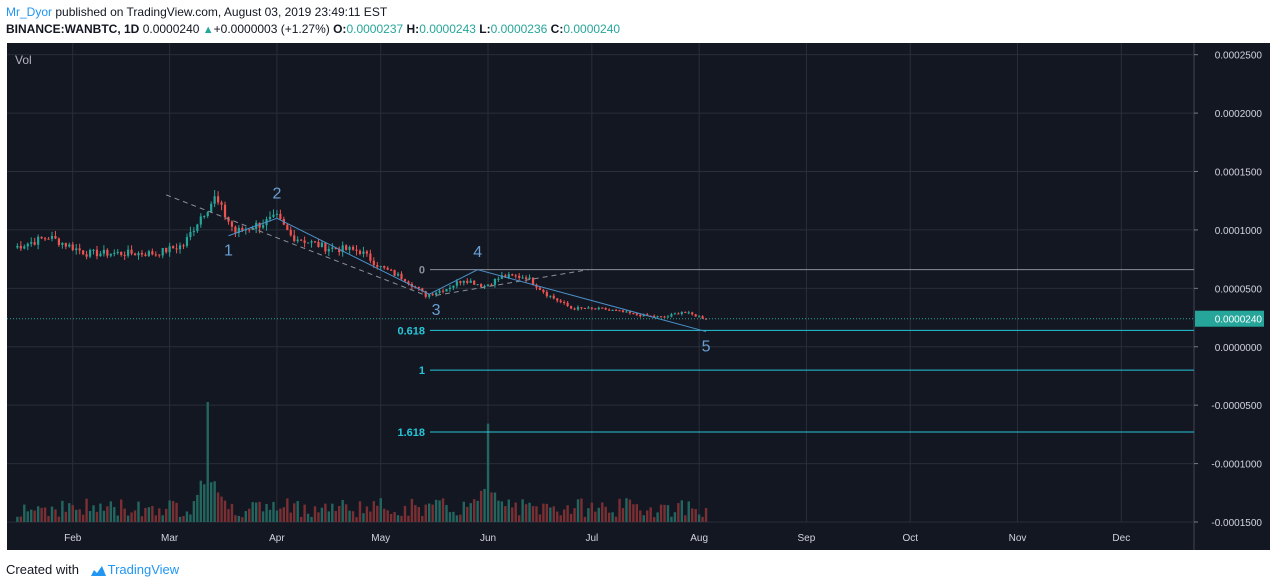  I want to click on y-tick-label: 0.0002000, so click(1239, 114).